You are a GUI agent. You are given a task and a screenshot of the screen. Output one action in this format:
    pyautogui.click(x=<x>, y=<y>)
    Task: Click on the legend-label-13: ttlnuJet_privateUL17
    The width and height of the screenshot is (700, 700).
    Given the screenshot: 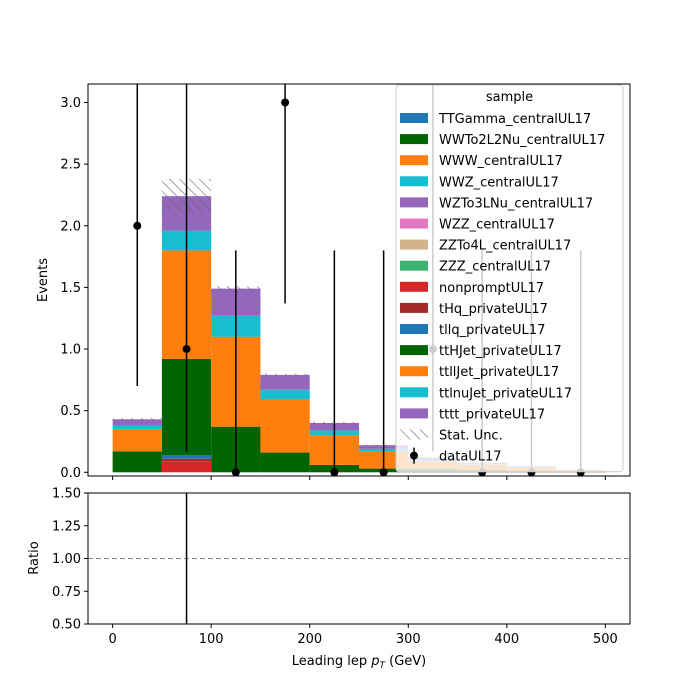 What is the action you would take?
    pyautogui.click(x=505, y=393)
    